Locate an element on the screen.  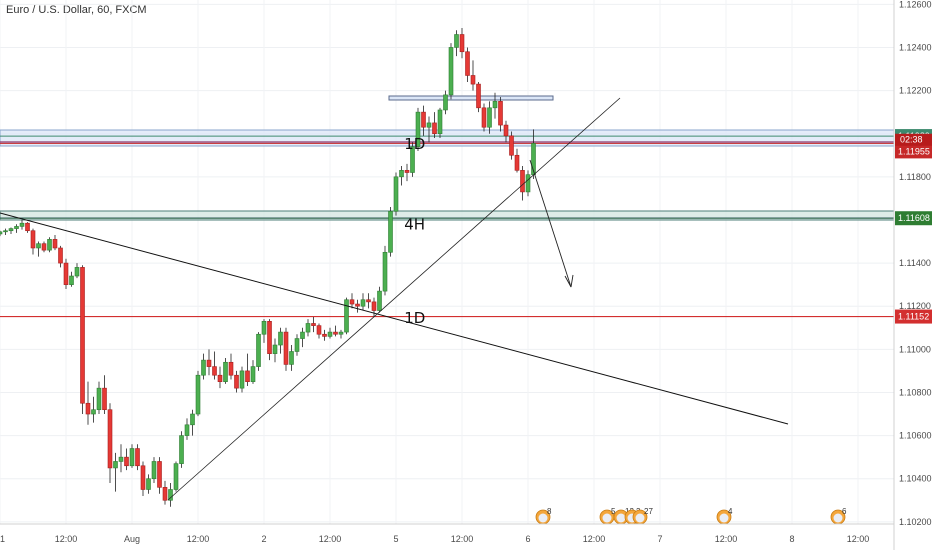
annotations: 1D 4H 1D is located at coordinates (414, 231).